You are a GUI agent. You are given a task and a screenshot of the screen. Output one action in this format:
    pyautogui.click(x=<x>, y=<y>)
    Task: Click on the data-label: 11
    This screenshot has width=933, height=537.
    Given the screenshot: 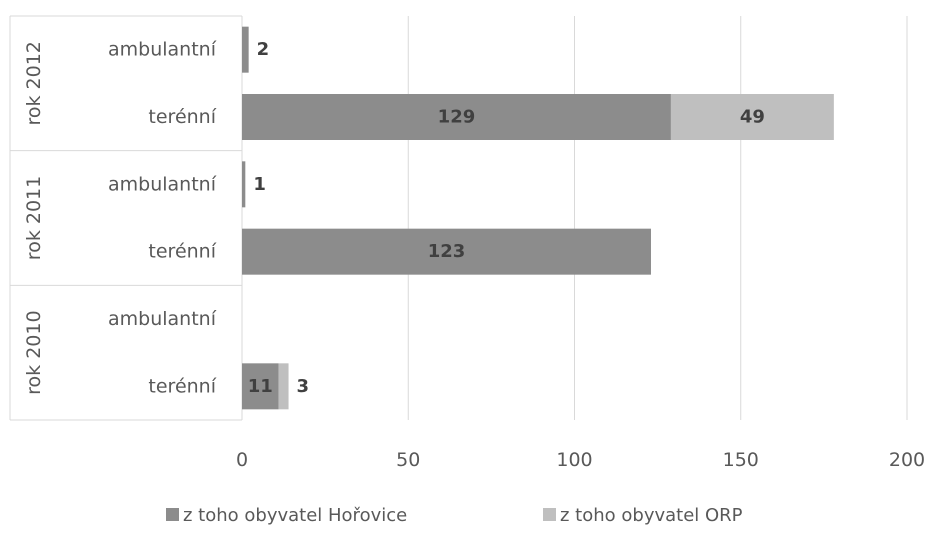 What is the action you would take?
    pyautogui.click(x=260, y=386)
    